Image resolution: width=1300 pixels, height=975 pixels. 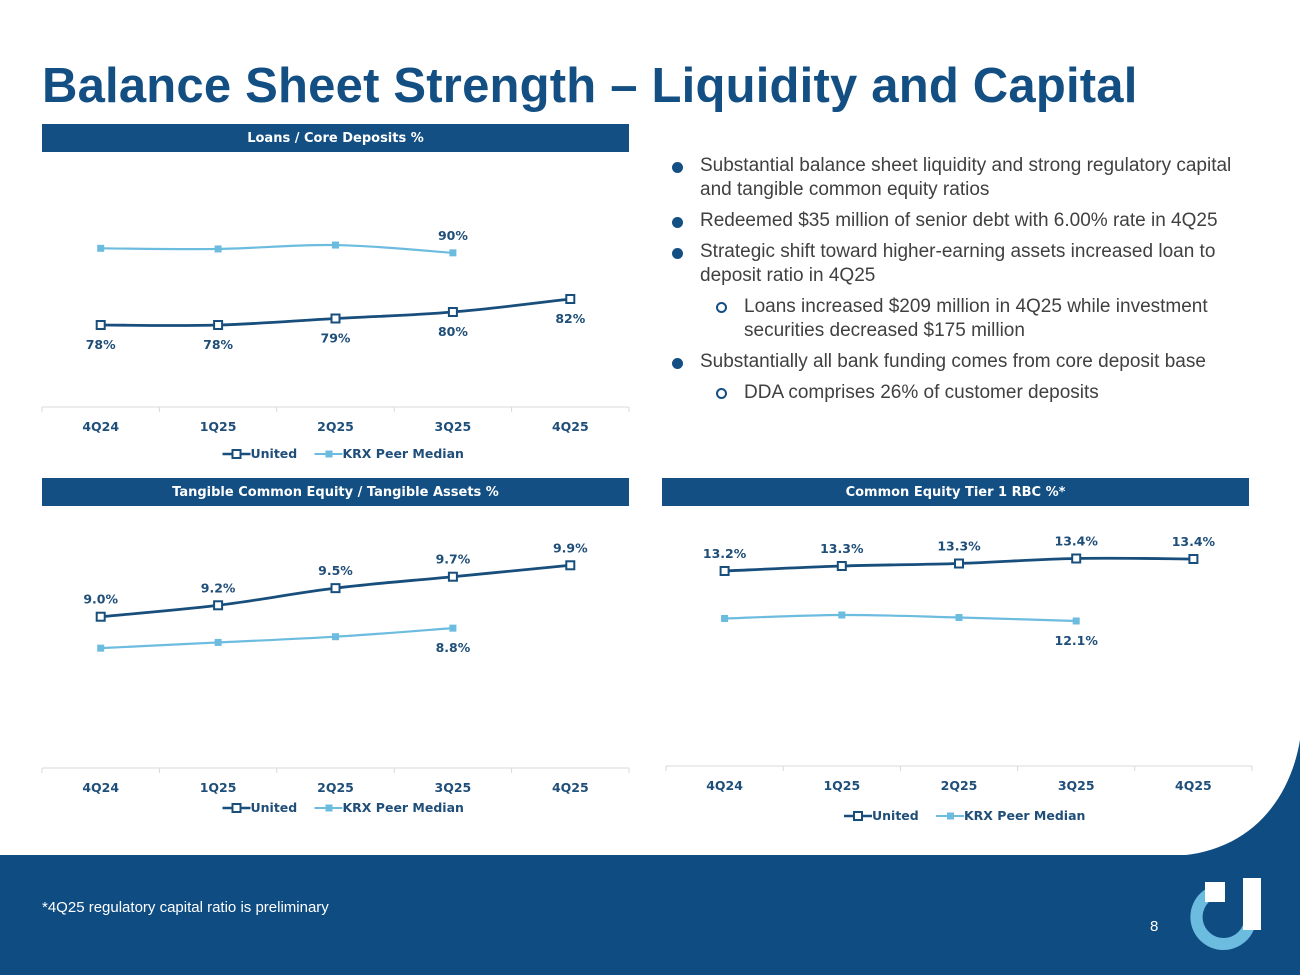 I want to click on page-number: 8, so click(x=1154, y=926).